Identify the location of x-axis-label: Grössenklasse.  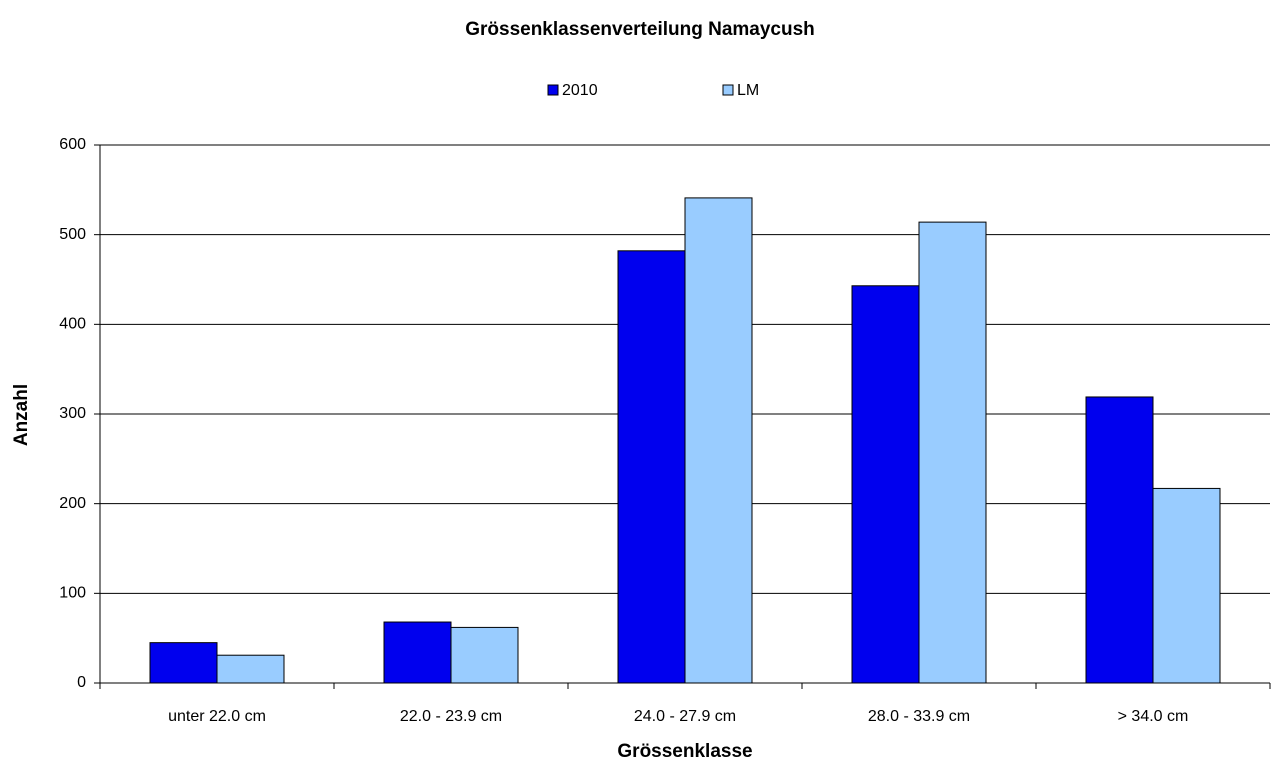
(684, 751).